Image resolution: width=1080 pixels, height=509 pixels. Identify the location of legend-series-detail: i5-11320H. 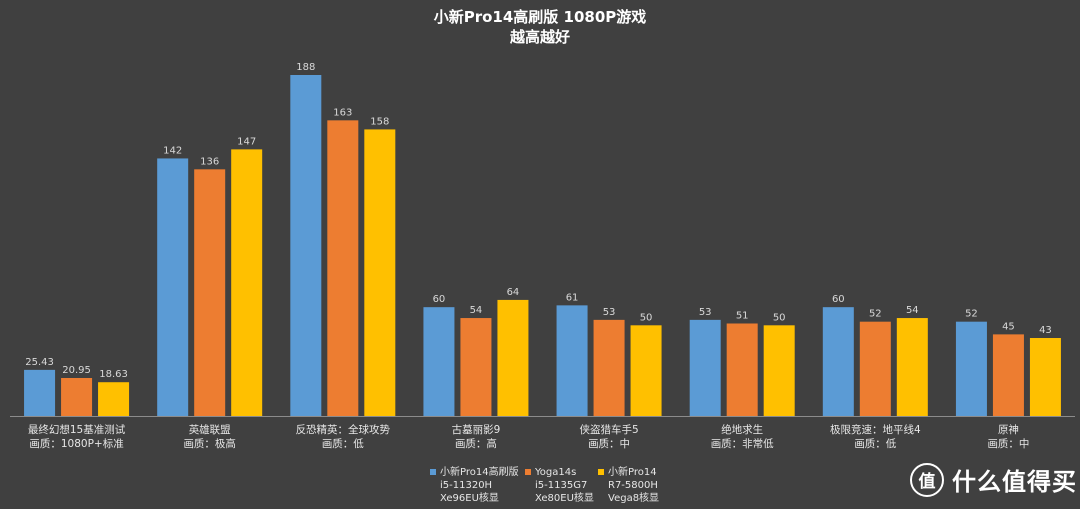
(466, 485).